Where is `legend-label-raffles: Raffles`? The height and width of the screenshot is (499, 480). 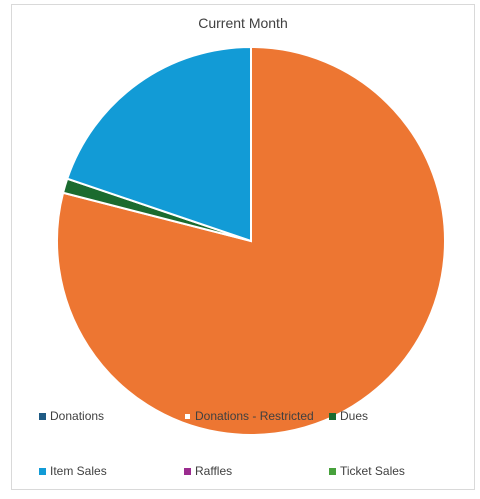 legend-label-raffles: Raffles is located at coordinates (214, 471).